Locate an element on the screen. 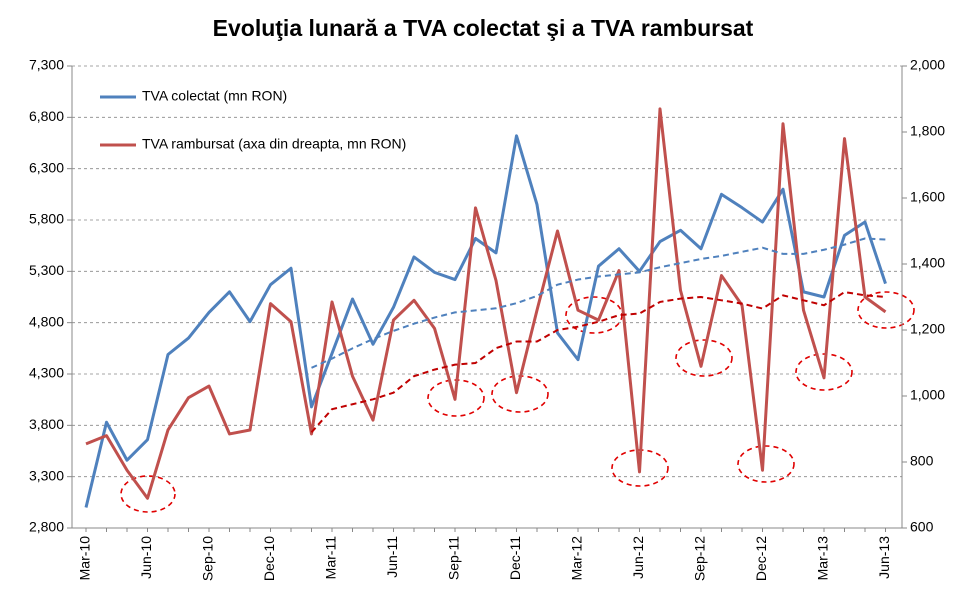 The height and width of the screenshot is (609, 967). y-tick-label: 5,800 is located at coordinates (46, 219).